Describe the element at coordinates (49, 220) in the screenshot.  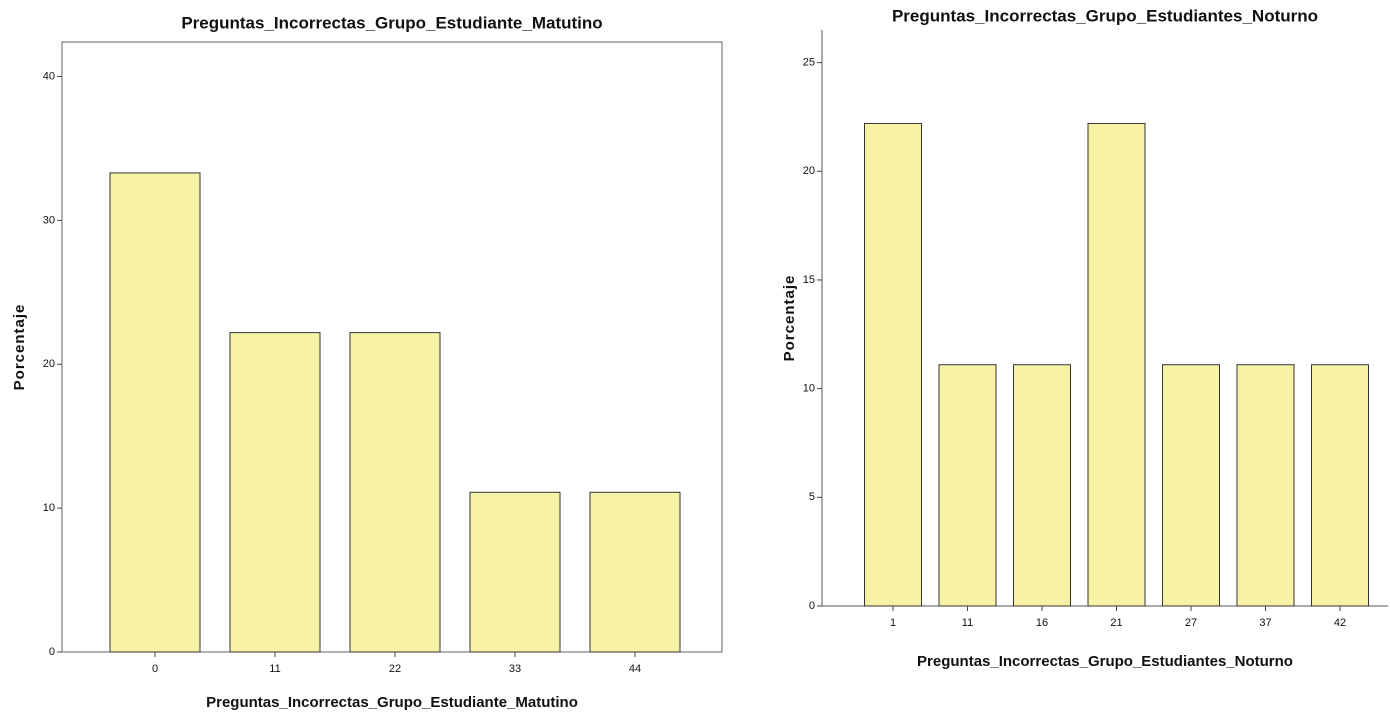
I see `y-tick-label: 30` at that location.